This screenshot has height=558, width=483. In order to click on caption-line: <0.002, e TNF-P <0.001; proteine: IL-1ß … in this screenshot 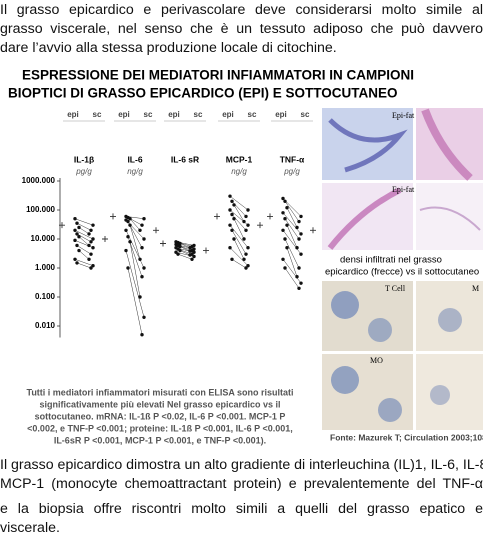, I will do `click(160, 428)`.